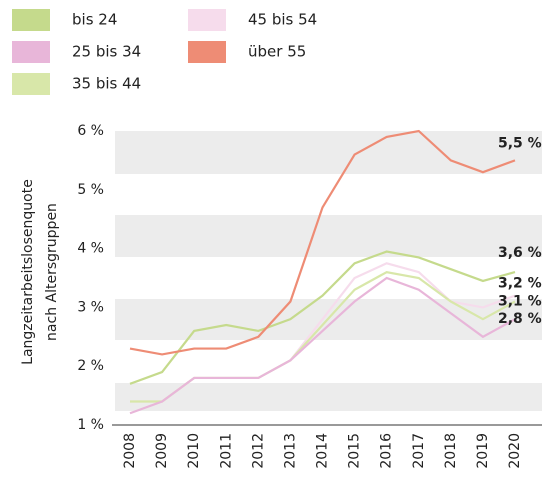  I want to click on x-tick-label: 2020, so click(515, 451).